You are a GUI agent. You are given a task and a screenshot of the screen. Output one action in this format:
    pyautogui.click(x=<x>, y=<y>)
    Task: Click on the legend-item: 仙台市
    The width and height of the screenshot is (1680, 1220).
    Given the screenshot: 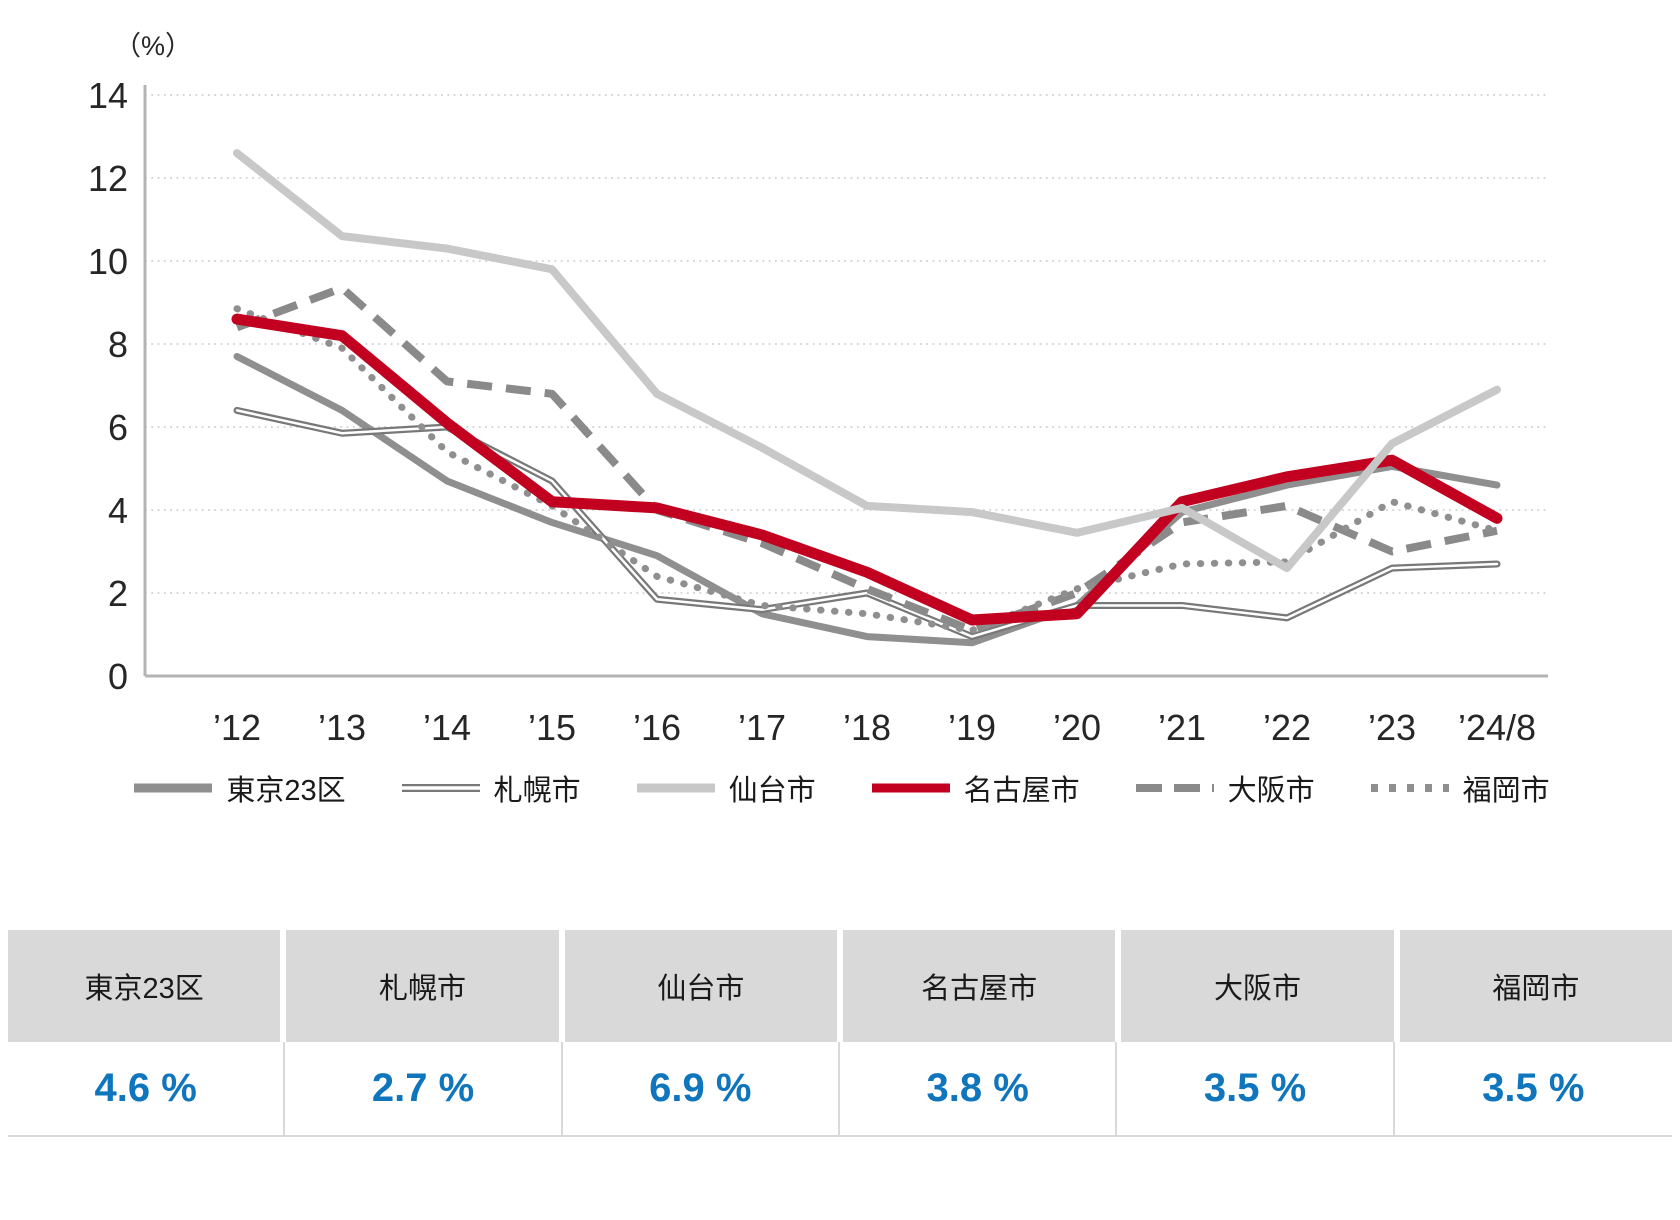 What is the action you would take?
    pyautogui.click(x=724, y=788)
    